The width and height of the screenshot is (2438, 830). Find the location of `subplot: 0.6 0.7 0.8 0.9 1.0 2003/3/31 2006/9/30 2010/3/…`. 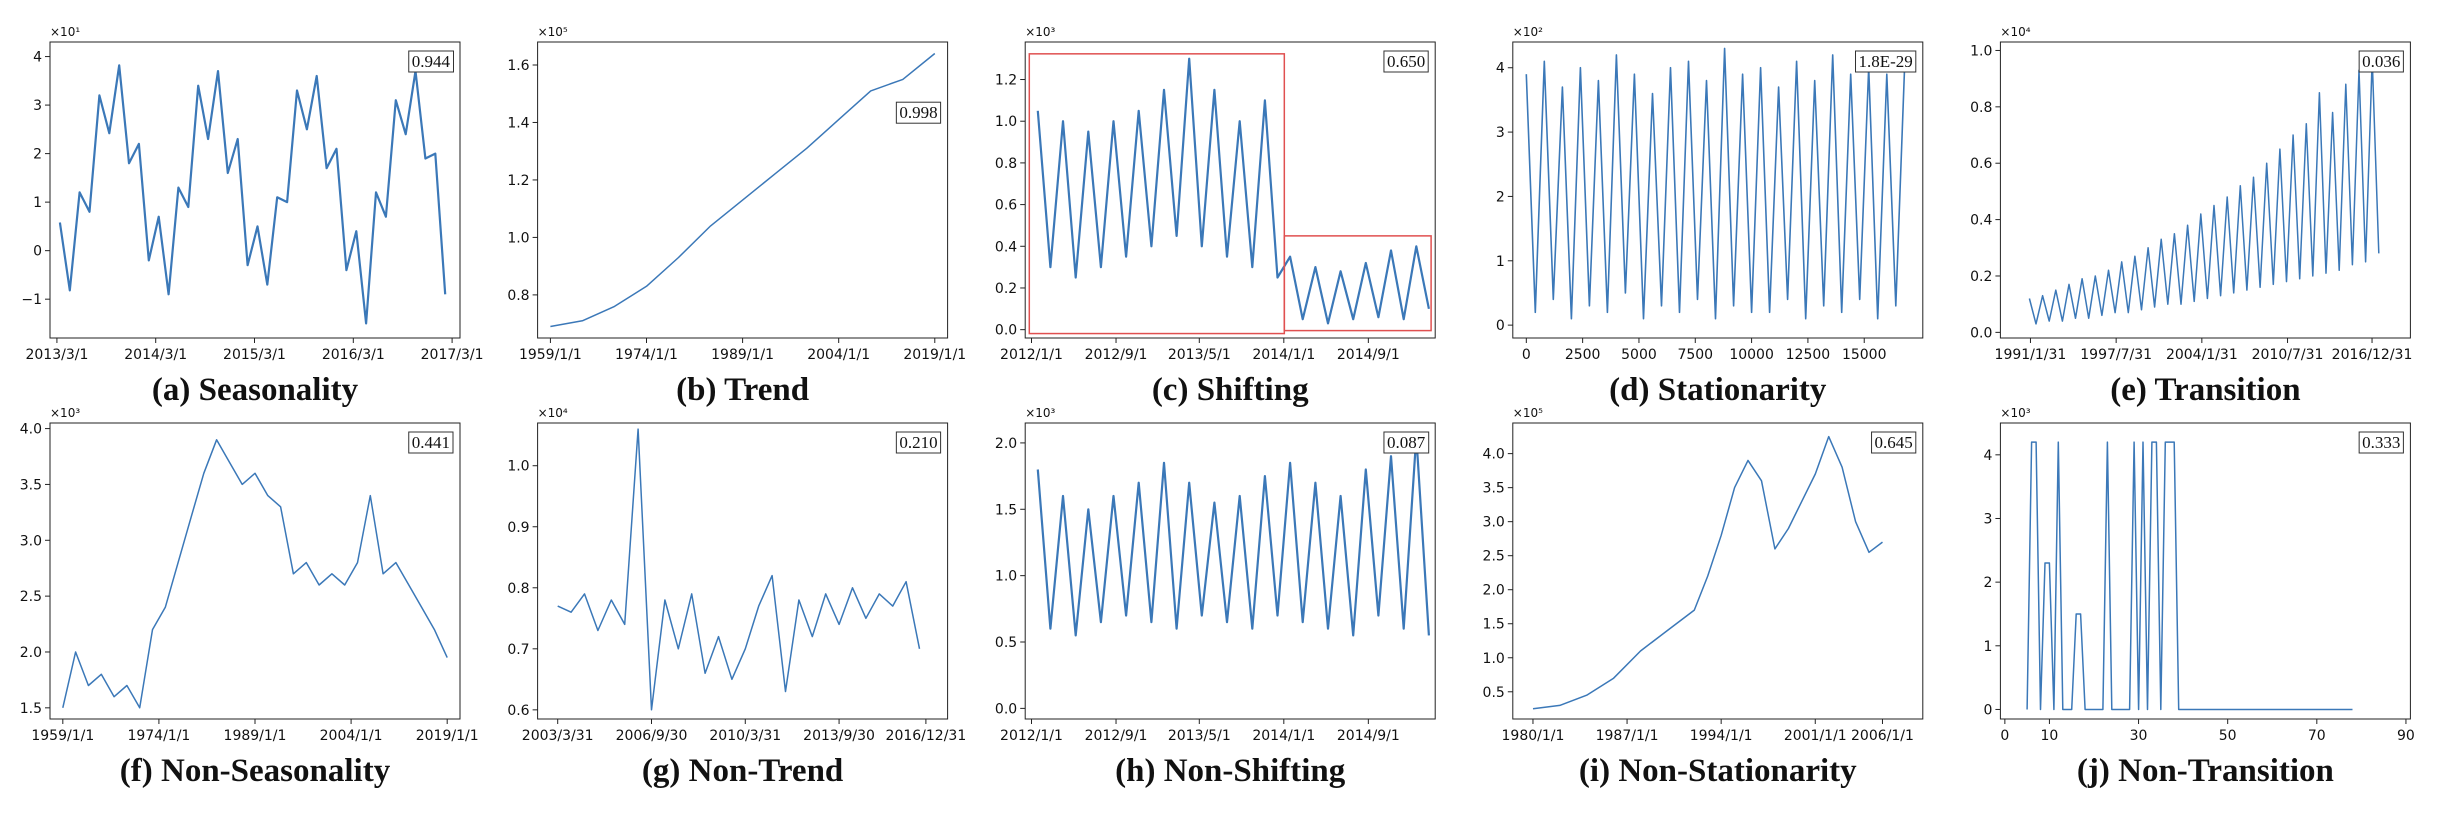

subplot: 0.6 0.7 0.8 0.9 1.0 2003/3/31 2006/9/30 2010/3/… is located at coordinates (736, 597).